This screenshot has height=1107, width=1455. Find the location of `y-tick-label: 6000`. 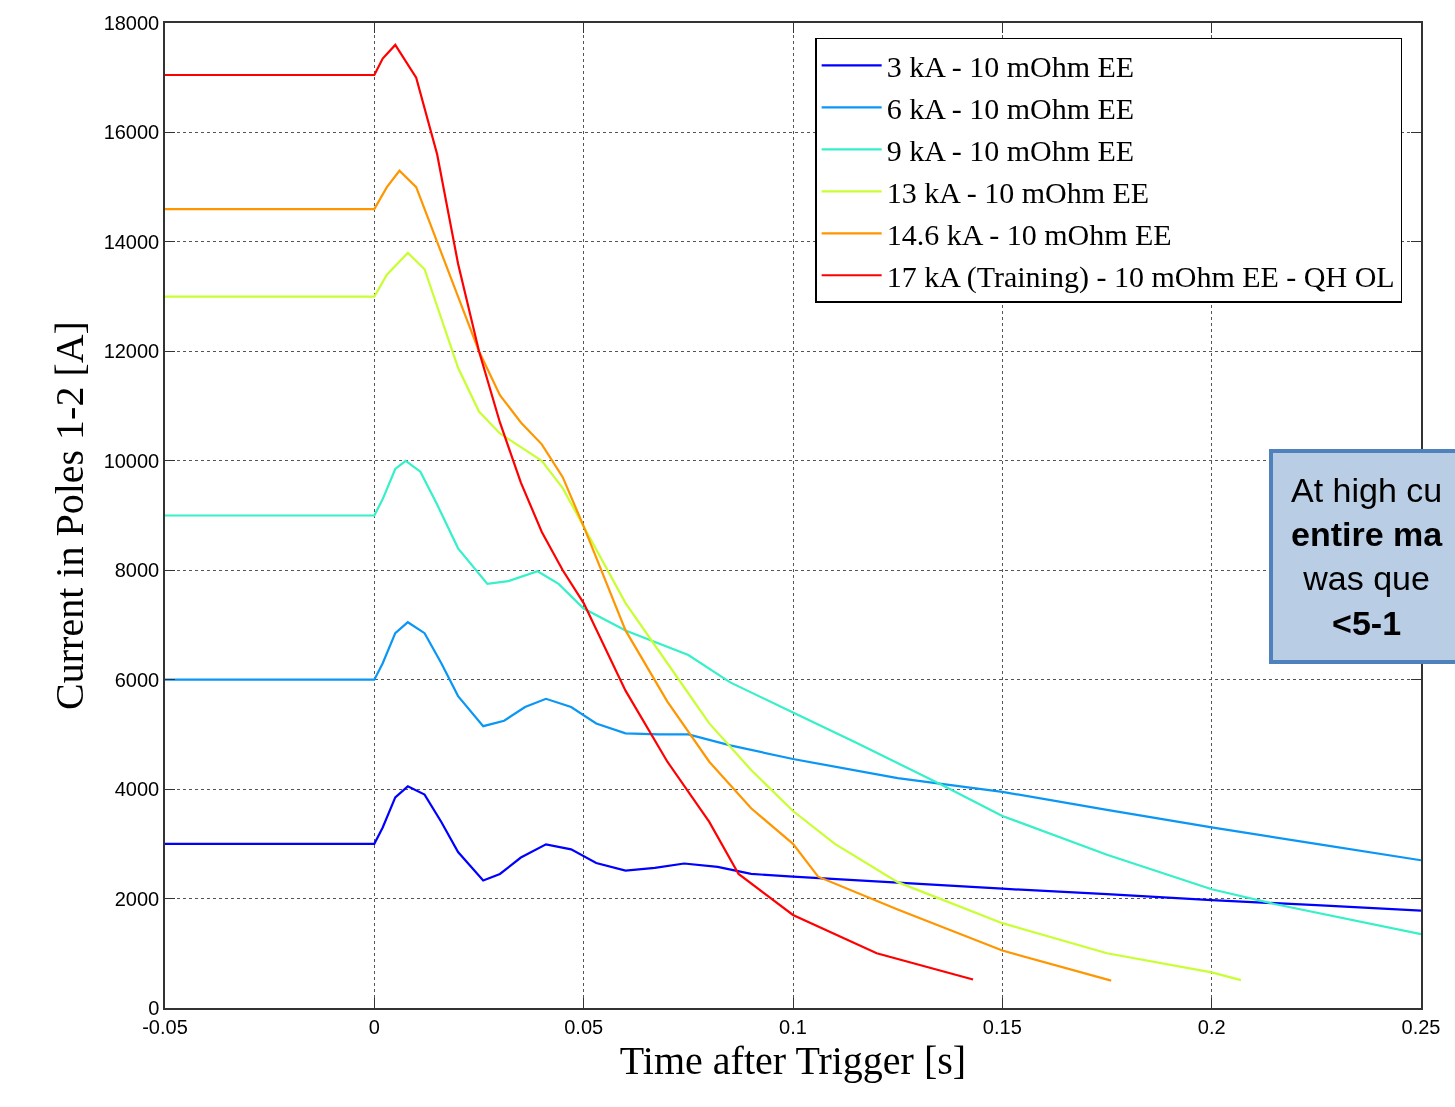

y-tick-label: 6000 is located at coordinates (137, 679).